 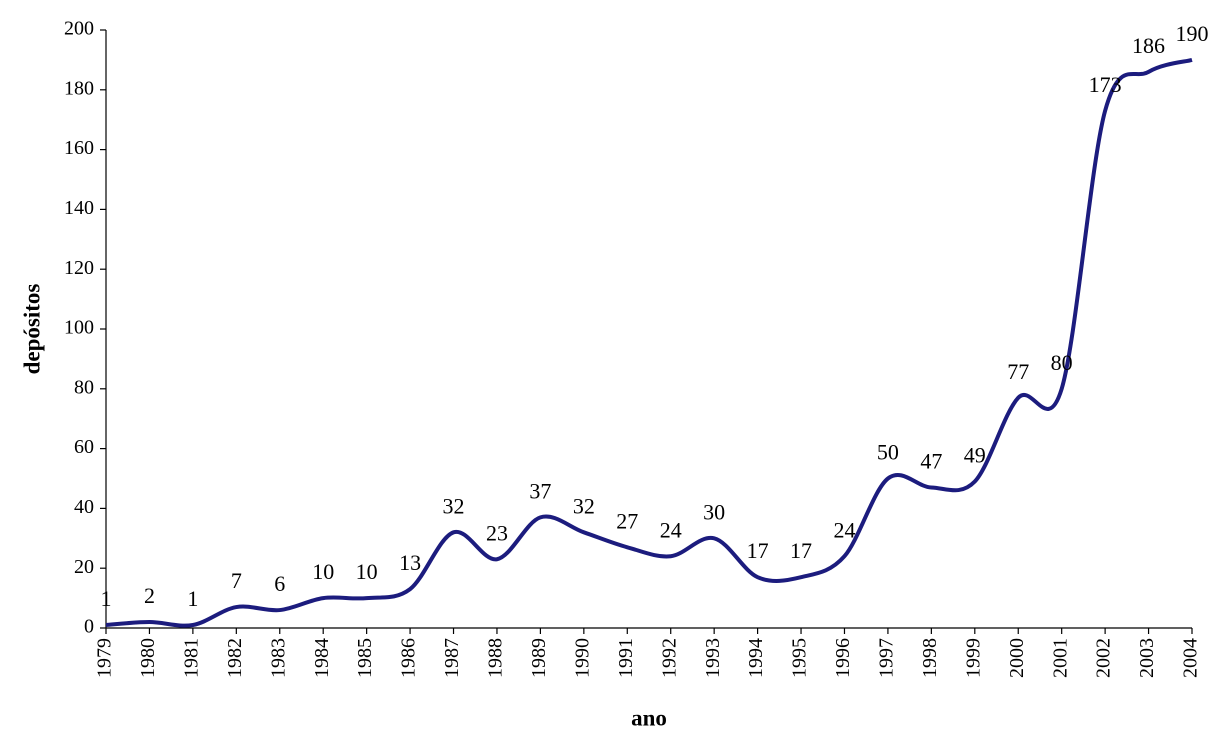 What do you see at coordinates (278, 658) in the screenshot?
I see `x-tick-label: 1983` at bounding box center [278, 658].